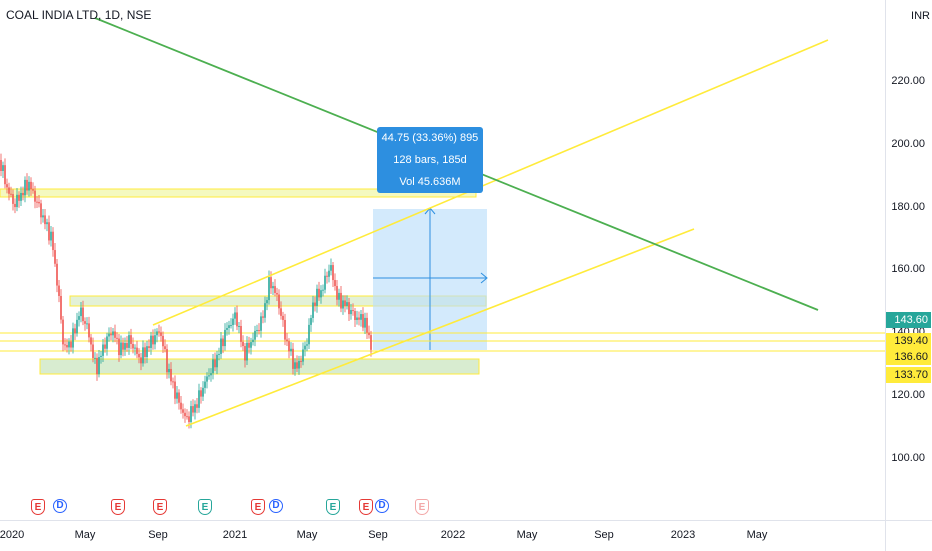 This screenshot has height=551, width=932. What do you see at coordinates (908, 206) in the screenshot?
I see `price-tick-label: 180.00` at bounding box center [908, 206].